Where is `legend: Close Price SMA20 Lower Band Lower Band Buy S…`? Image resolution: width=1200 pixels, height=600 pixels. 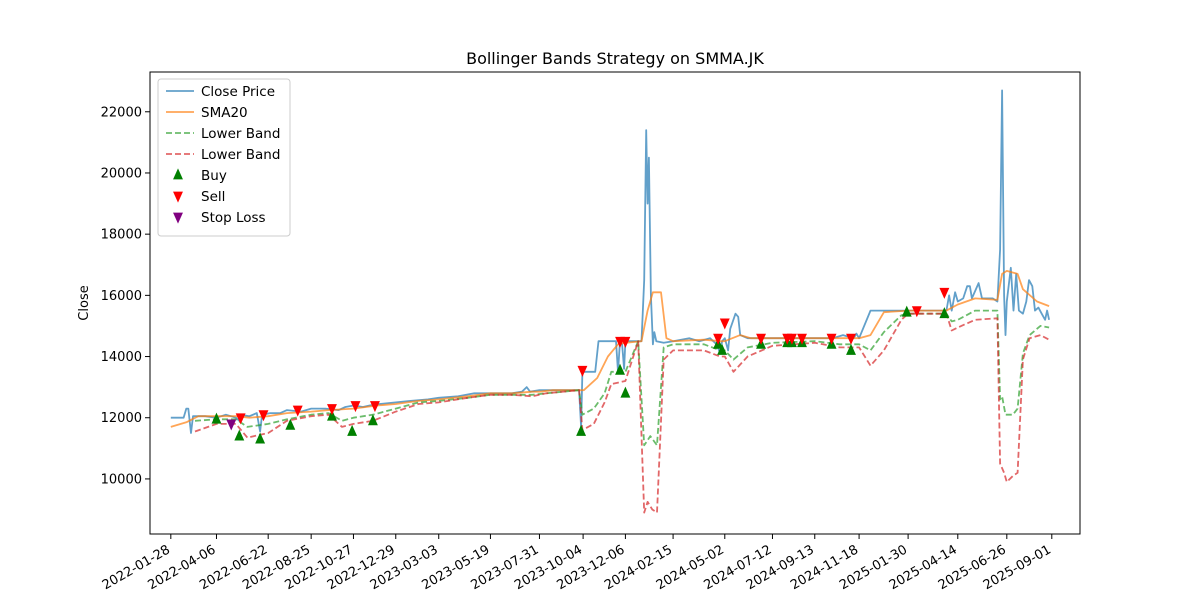
legend: Close Price SMA20 Lower Band Lower Band Buy S… is located at coordinates (224, 157).